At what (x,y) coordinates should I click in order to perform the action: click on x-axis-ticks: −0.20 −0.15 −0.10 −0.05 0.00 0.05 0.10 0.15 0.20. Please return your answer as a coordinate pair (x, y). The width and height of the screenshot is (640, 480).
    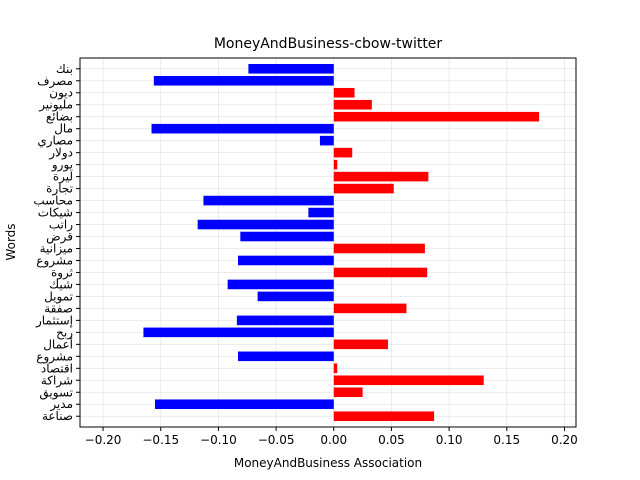
    Looking at the image, I should click on (331, 437).